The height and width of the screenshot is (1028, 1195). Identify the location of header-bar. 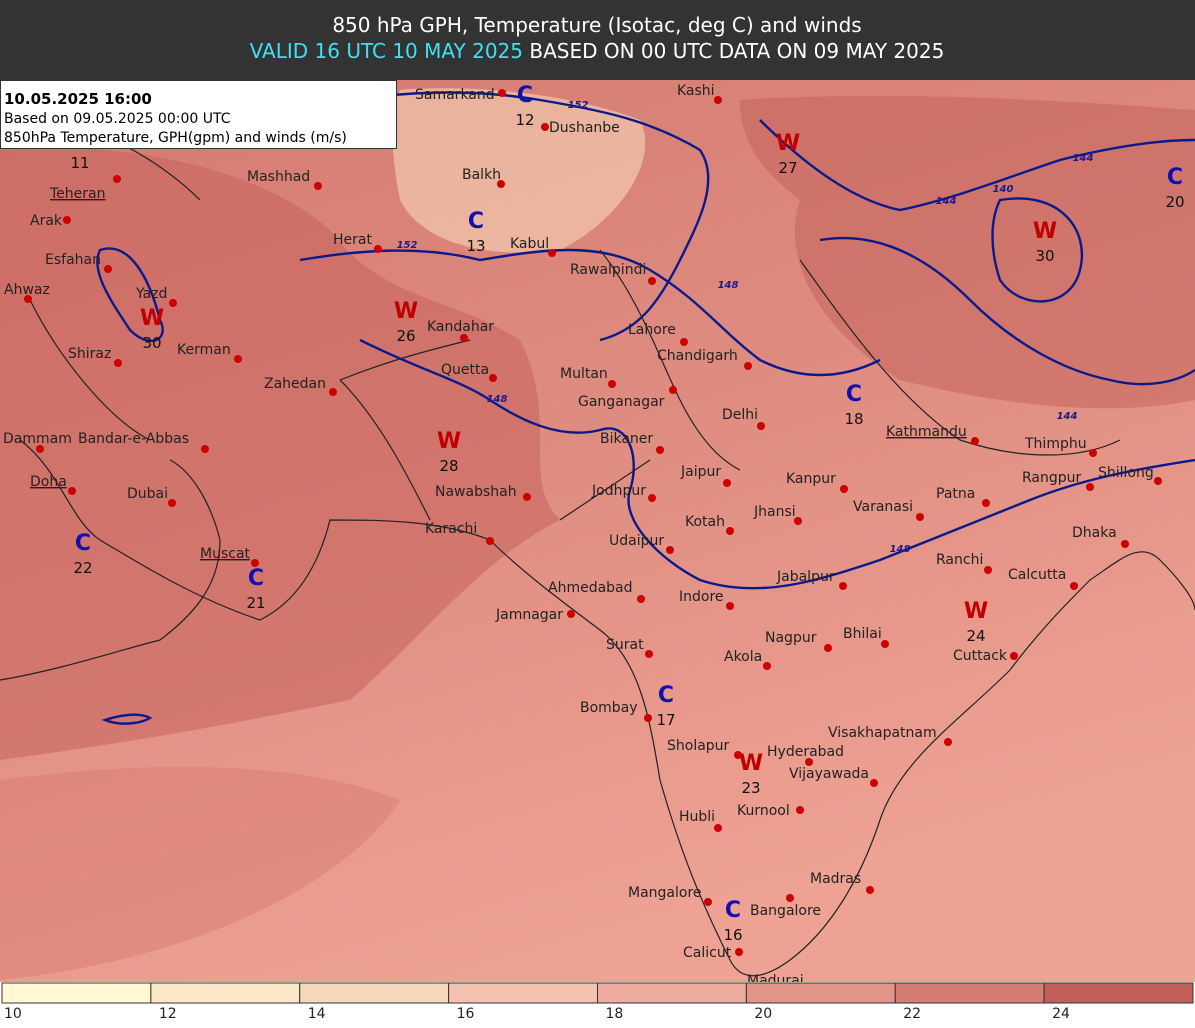
(597, 40).